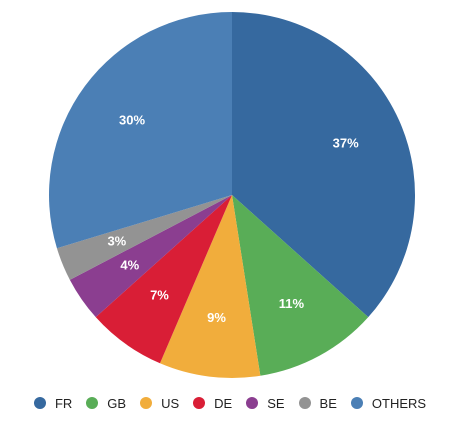 The image size is (460, 428). I want to click on legend-item-us: US, so click(159, 403).